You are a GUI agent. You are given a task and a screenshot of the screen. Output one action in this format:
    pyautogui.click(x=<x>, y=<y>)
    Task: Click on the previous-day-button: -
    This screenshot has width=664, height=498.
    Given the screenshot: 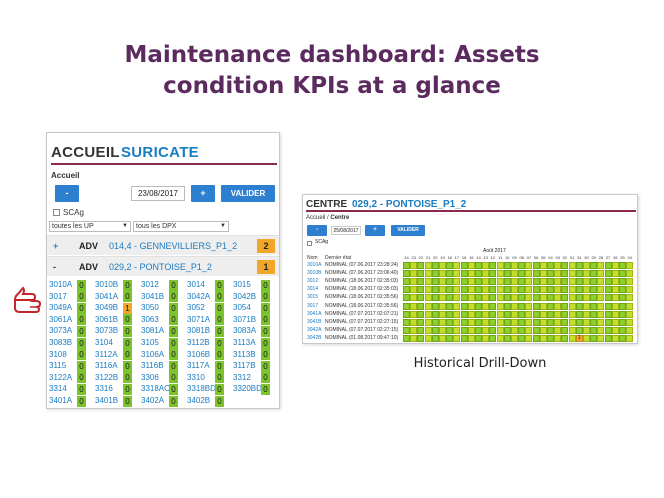 What is the action you would take?
    pyautogui.click(x=67, y=193)
    